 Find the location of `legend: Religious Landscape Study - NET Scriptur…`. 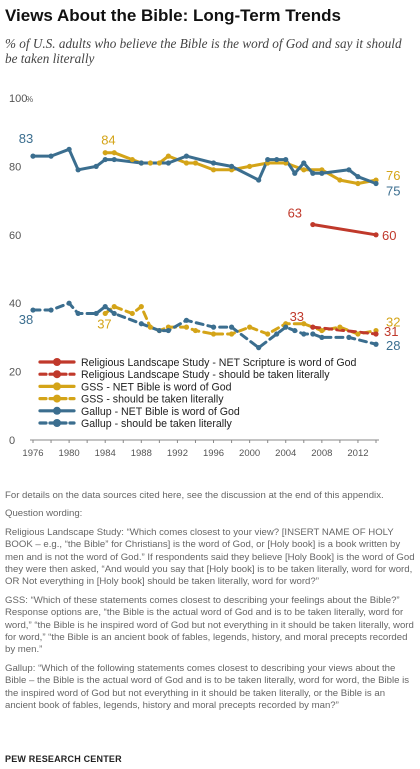

legend: Religious Landscape Study - NET Scriptur… is located at coordinates (197, 393).